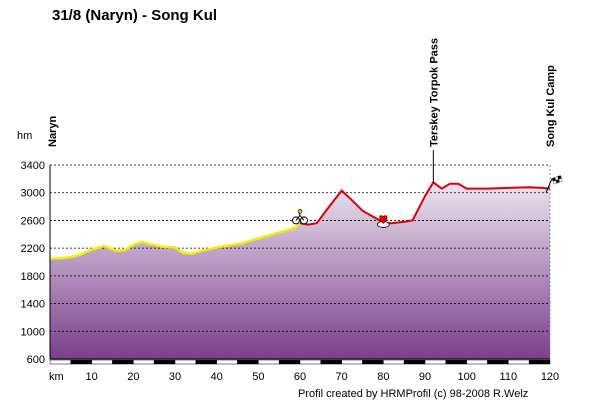  Describe the element at coordinates (466, 377) in the screenshot. I see `x-tick-label: 100` at that location.